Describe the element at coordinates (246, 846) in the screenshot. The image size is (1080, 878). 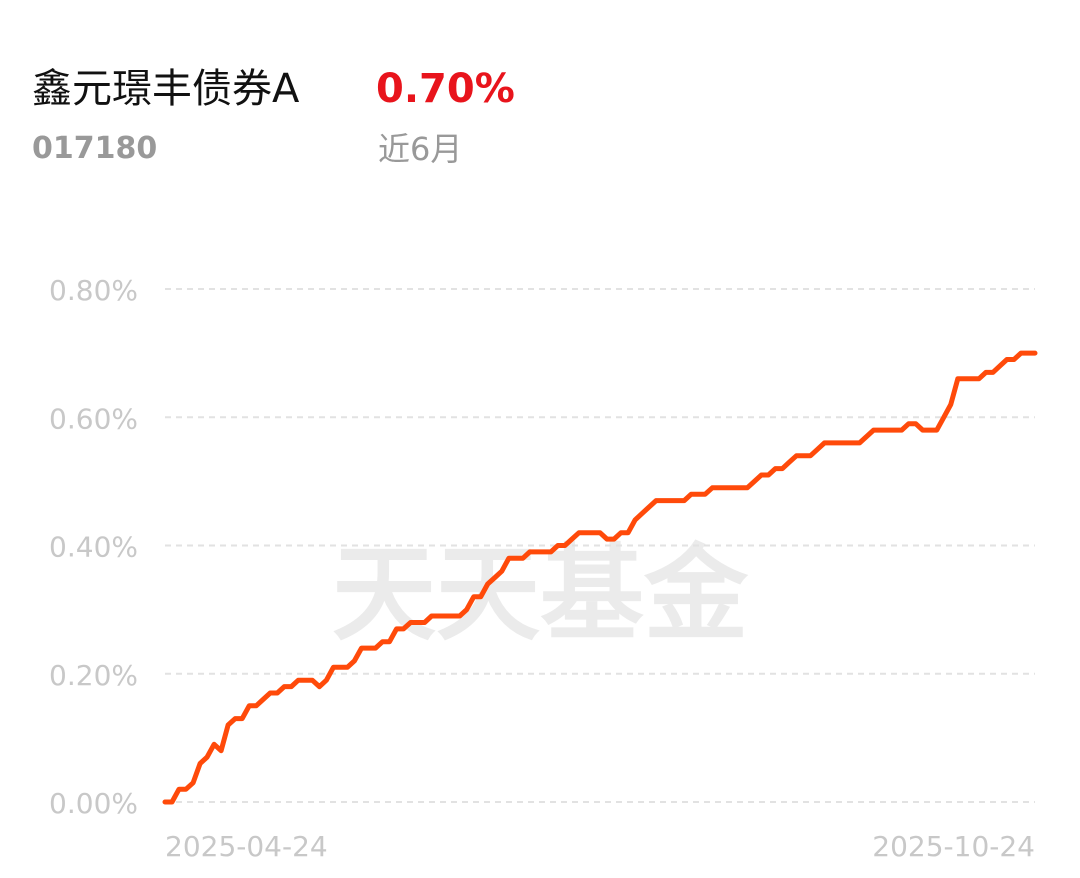
I see `x-tick-label: 2025-04-24` at that location.